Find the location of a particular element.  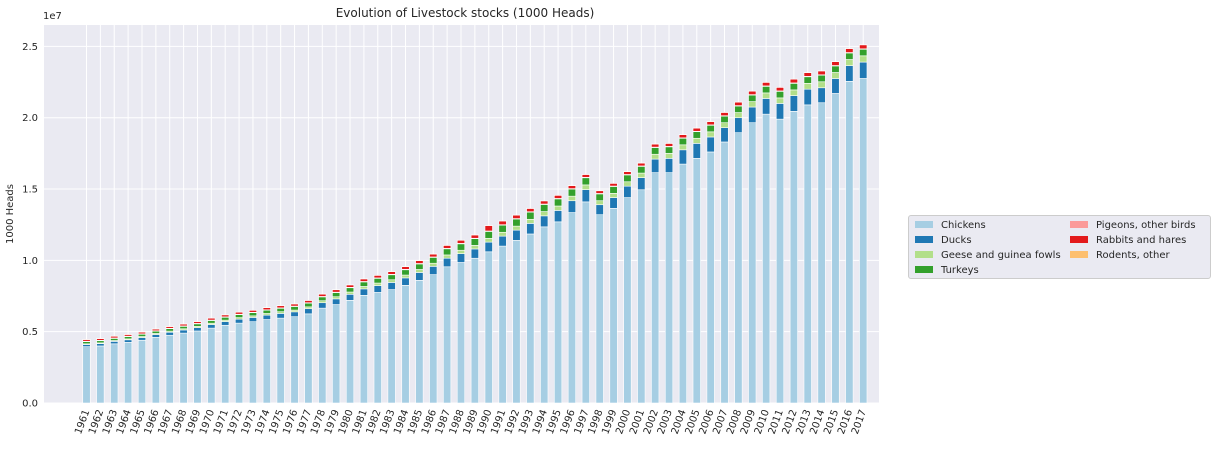

y-axis-scale-label: 1e7 is located at coordinates (52, 16).